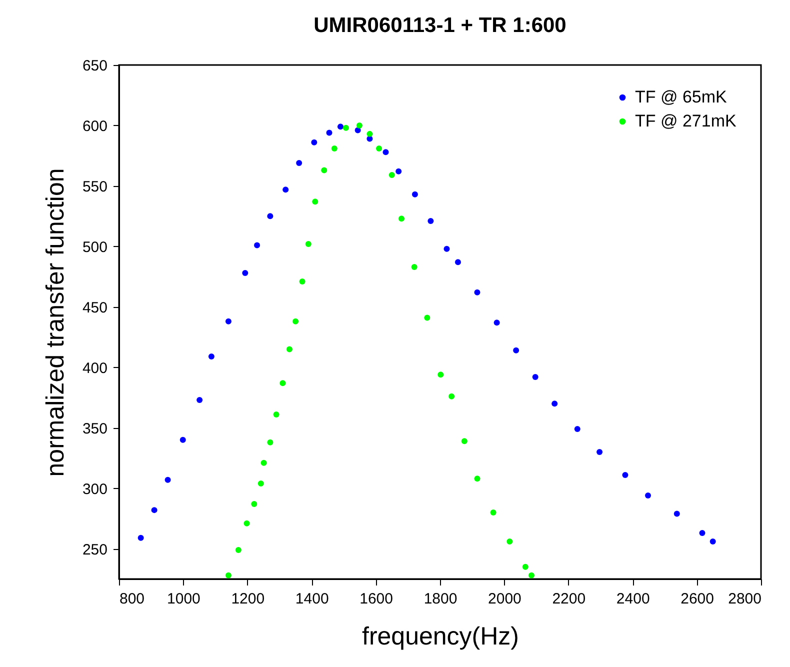 The width and height of the screenshot is (790, 667). What do you see at coordinates (248, 599) in the screenshot?
I see `x-tick-label: 1200` at bounding box center [248, 599].